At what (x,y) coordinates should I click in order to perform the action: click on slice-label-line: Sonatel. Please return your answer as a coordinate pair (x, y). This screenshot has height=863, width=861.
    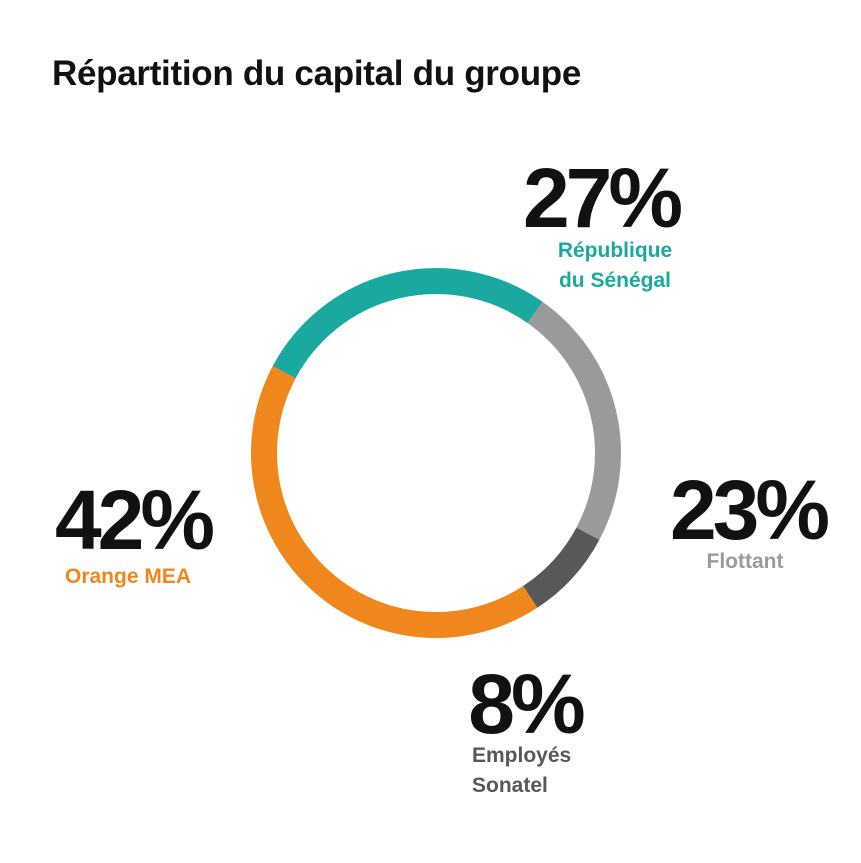
    Looking at the image, I should click on (510, 785).